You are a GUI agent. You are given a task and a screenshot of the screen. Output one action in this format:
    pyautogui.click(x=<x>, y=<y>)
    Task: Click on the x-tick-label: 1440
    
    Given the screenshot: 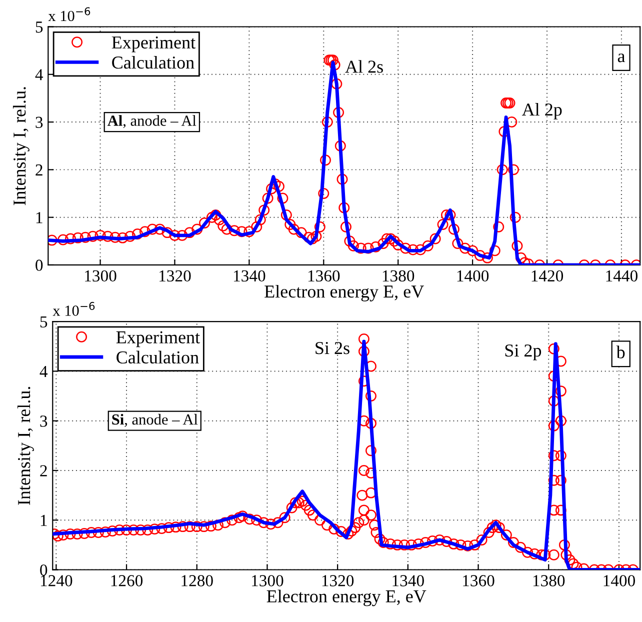 What is the action you would take?
    pyautogui.click(x=622, y=276)
    